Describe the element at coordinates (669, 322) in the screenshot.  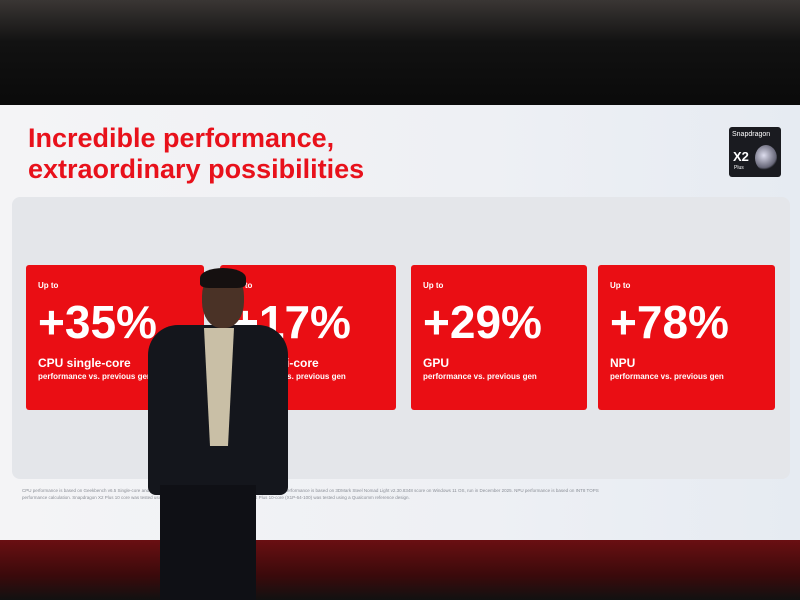
I see `stat-value: +78%` at that location.